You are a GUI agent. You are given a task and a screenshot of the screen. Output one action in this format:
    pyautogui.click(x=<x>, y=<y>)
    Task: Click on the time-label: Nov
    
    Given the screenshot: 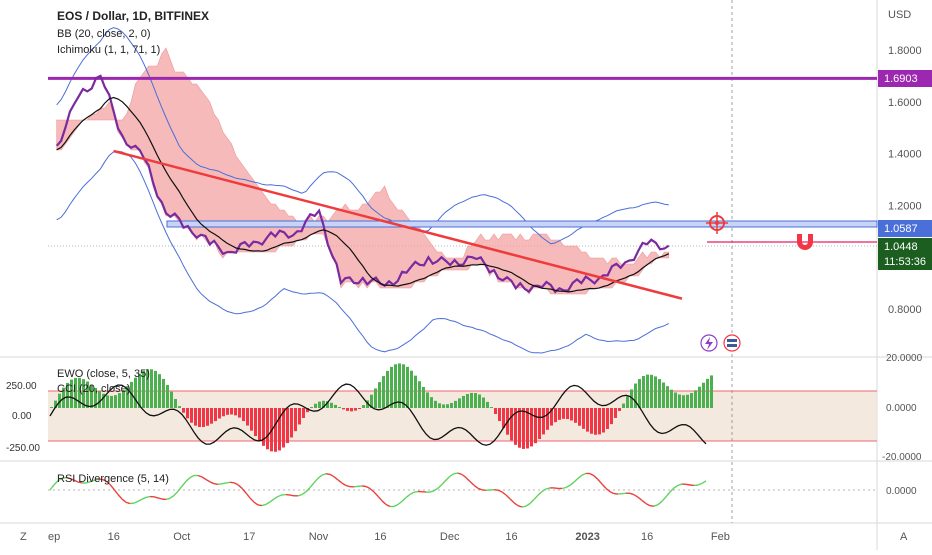 What is the action you would take?
    pyautogui.click(x=319, y=537)
    